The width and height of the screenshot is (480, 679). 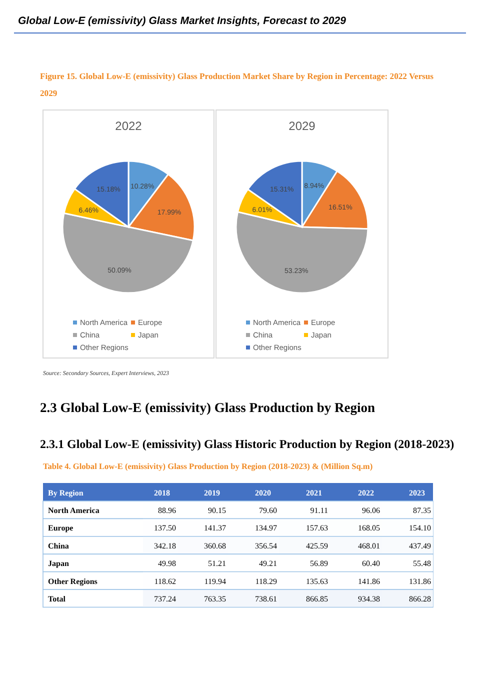 What do you see at coordinates (266, 545) in the screenshot?
I see `data-label: 356.54` at bounding box center [266, 545].